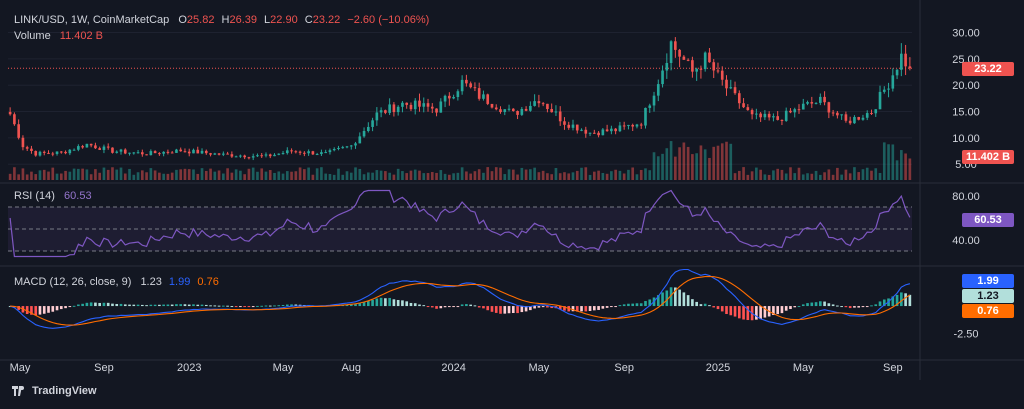 The image size is (1024, 409). What do you see at coordinates (988, 311) in the screenshot?
I see `macd-signal-tag: 0.76` at bounding box center [988, 311].